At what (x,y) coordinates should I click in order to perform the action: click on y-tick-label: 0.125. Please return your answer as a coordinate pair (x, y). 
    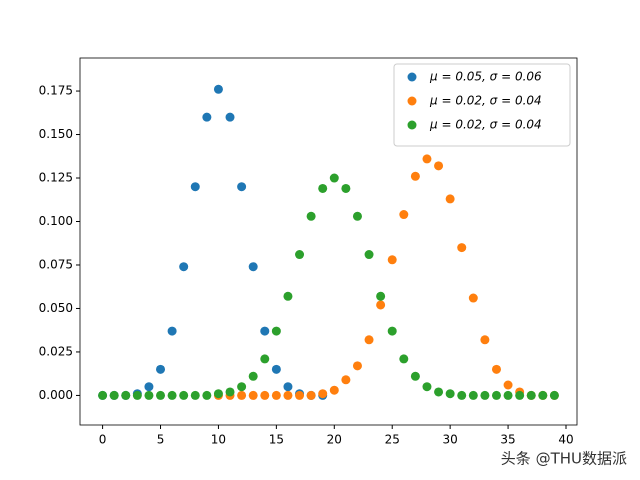
    Looking at the image, I should click on (56, 178).